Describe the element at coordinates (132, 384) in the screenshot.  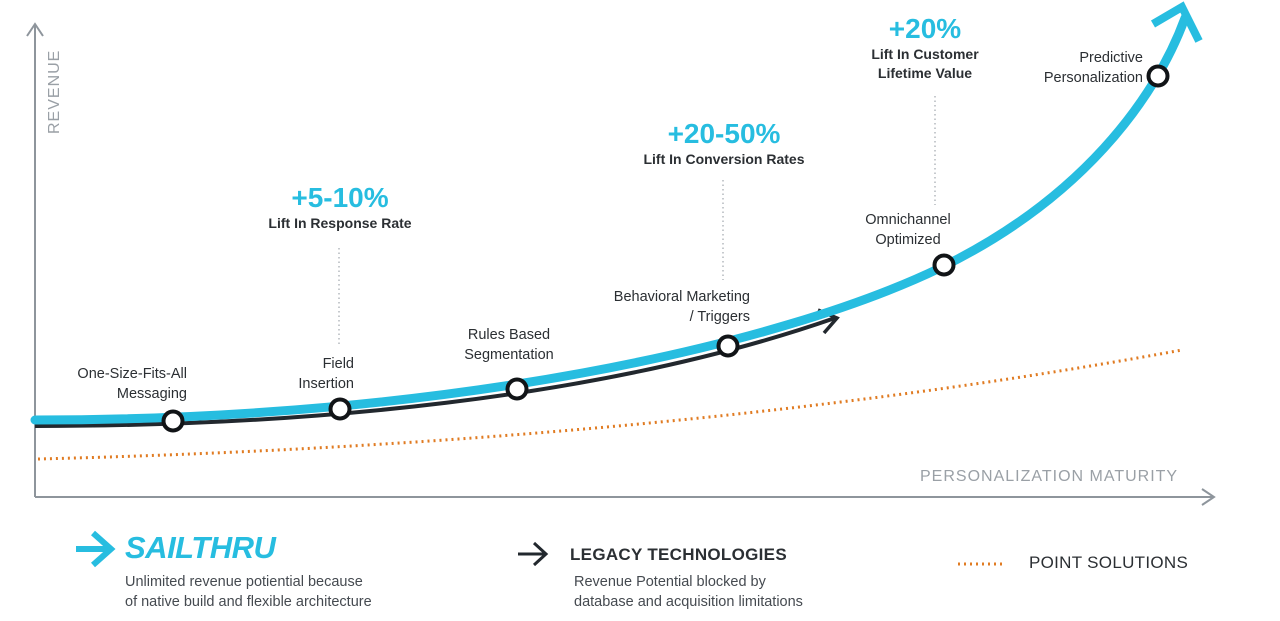
I see `stage-label-one-size: One-Size-Fits-All Messaging` at that location.